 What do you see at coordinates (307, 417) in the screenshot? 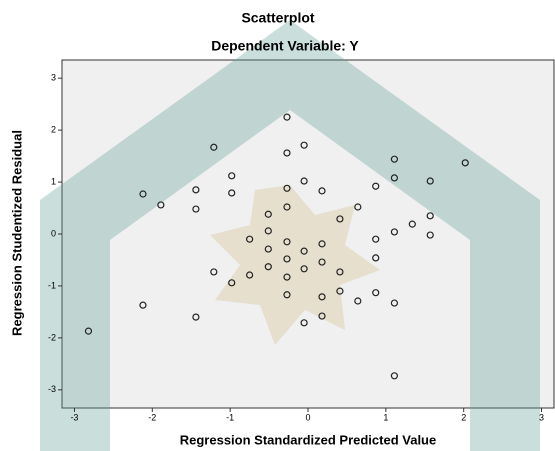
I see `x-tick-label: 0` at bounding box center [307, 417].